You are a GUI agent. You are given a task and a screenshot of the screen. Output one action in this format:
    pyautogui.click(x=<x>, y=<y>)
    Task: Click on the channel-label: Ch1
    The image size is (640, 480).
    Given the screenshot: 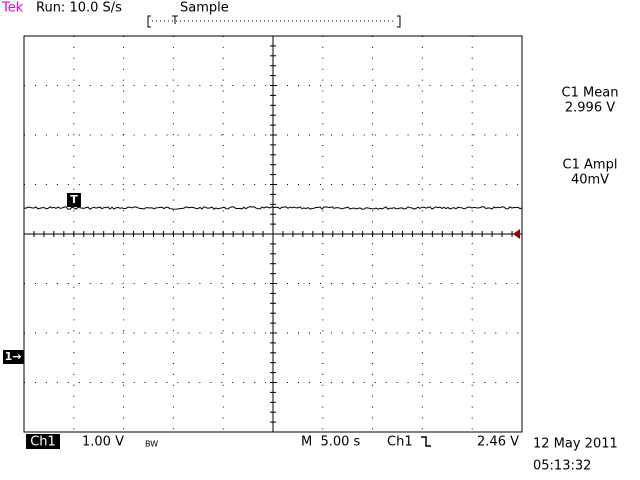 What is the action you would take?
    pyautogui.click(x=43, y=442)
    